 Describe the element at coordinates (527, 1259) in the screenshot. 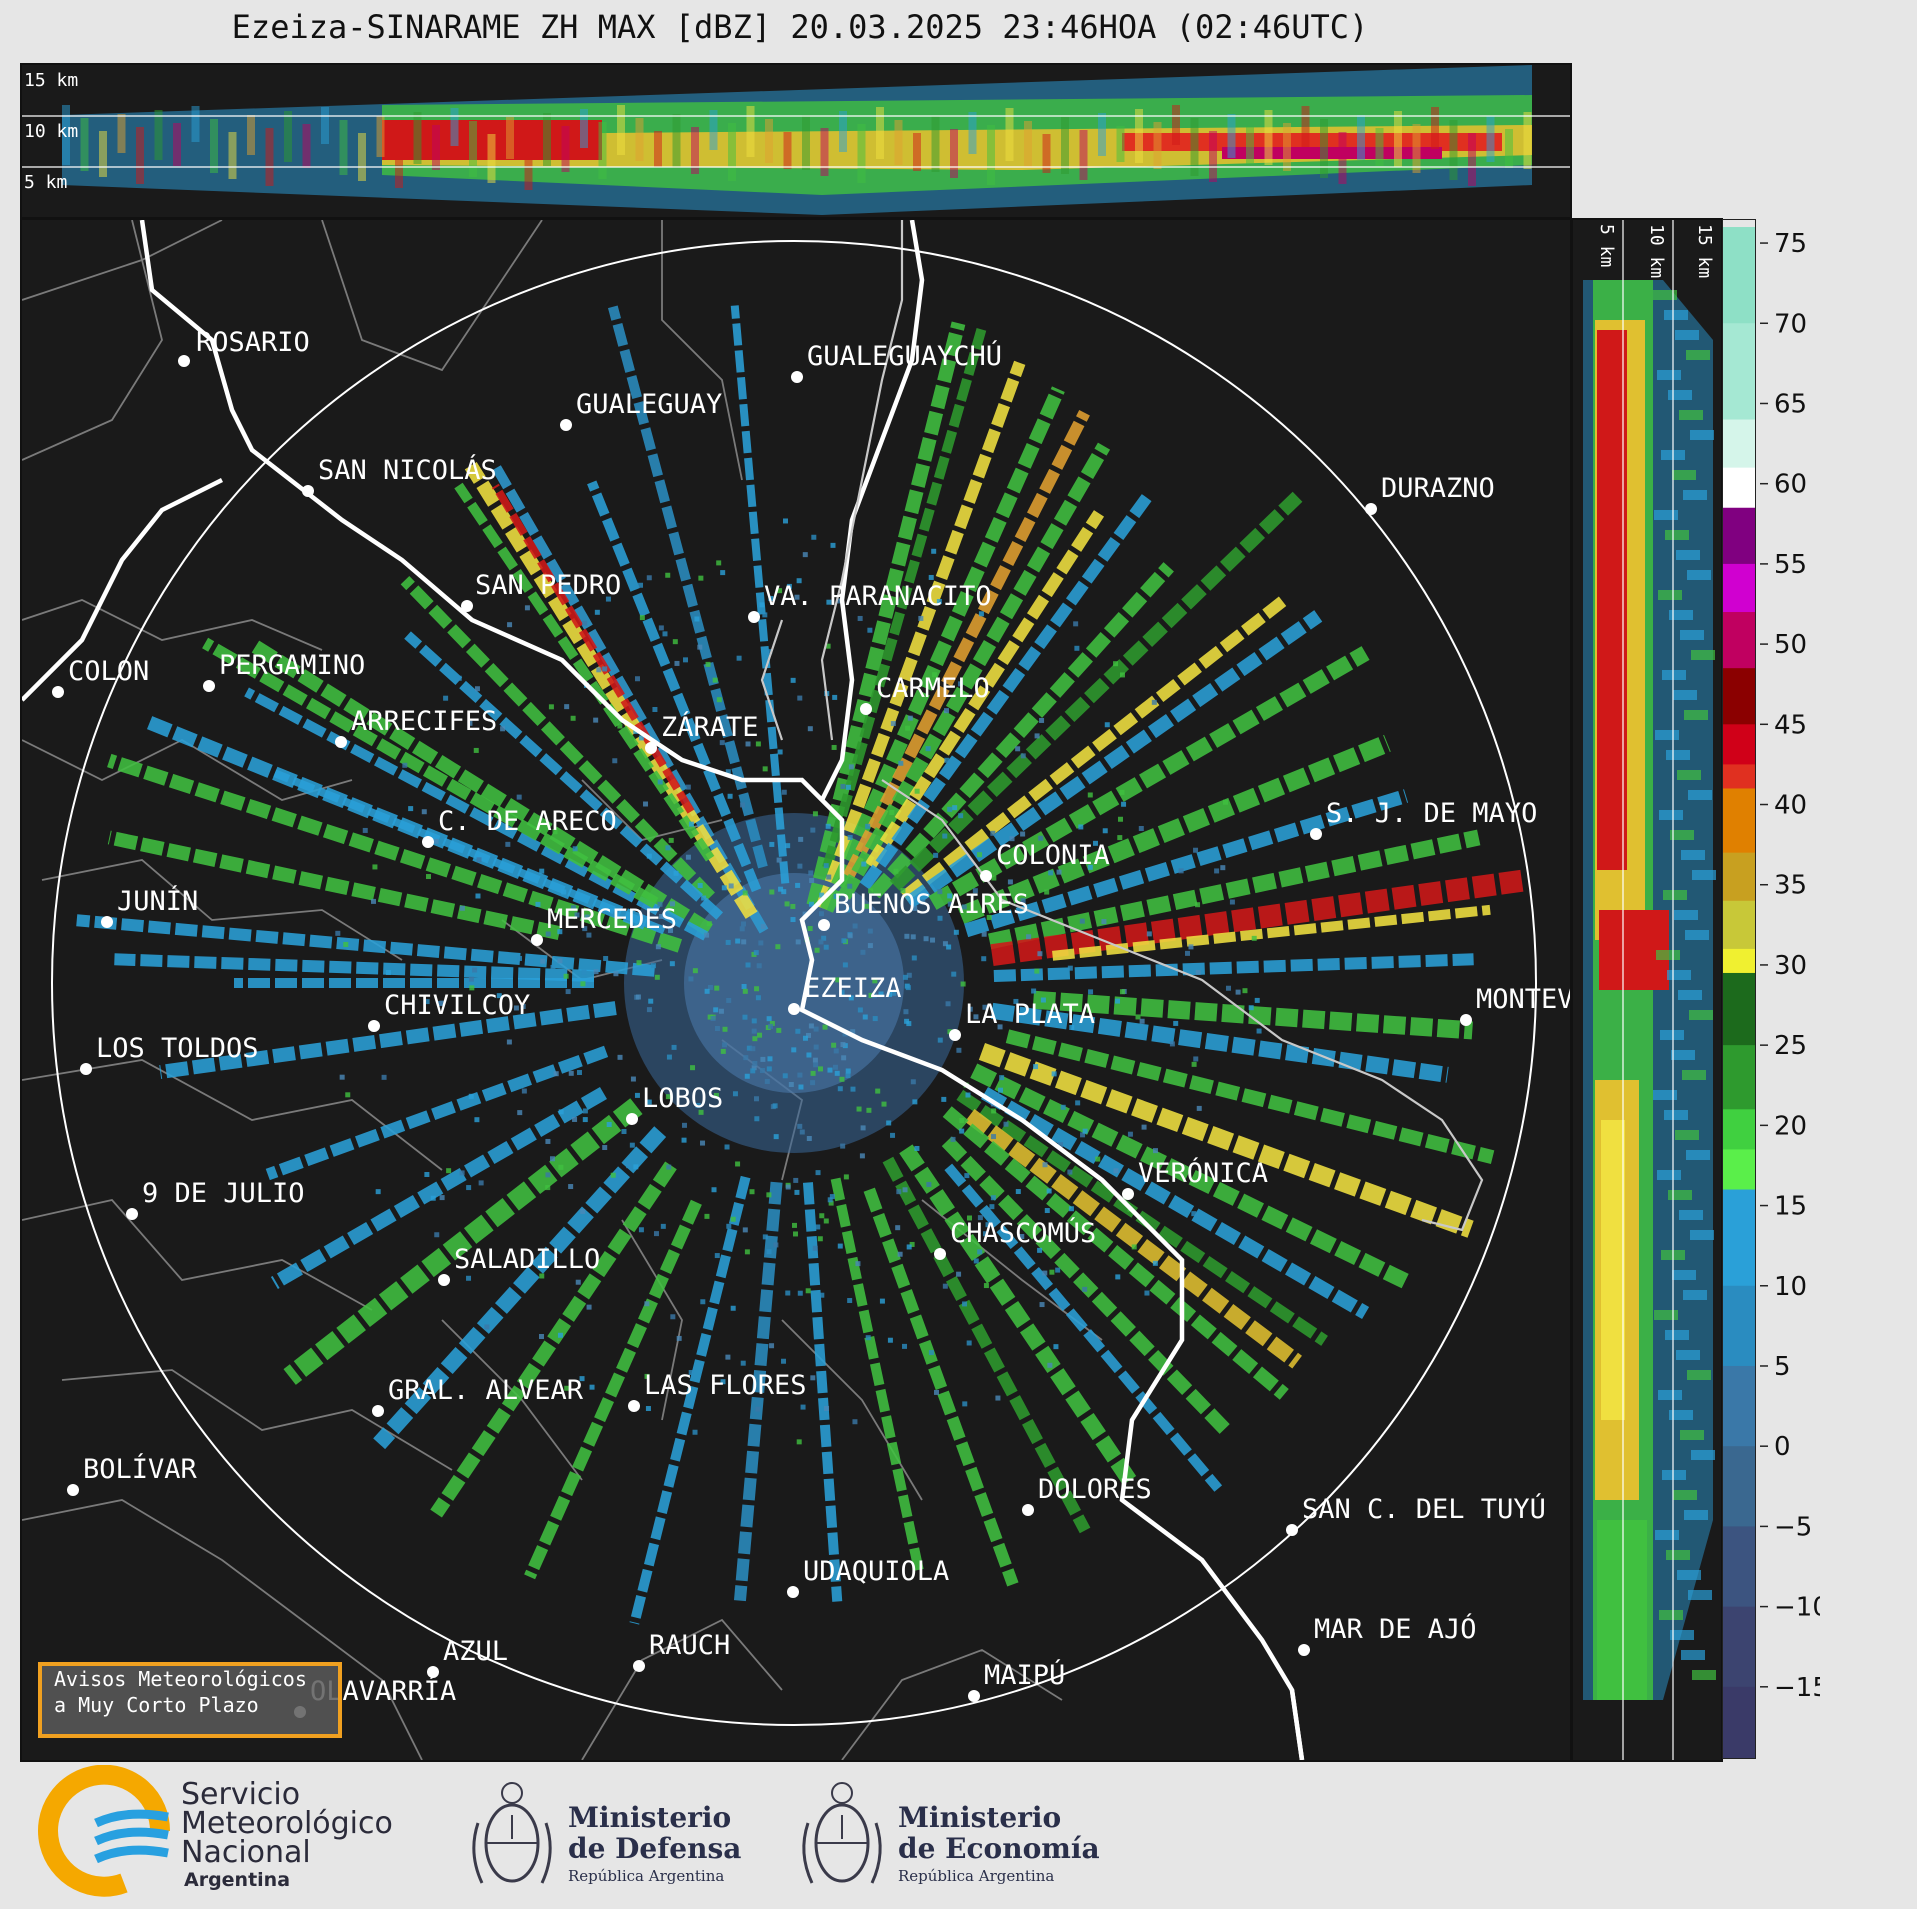

I see `city-label: SALADILLO` at that location.